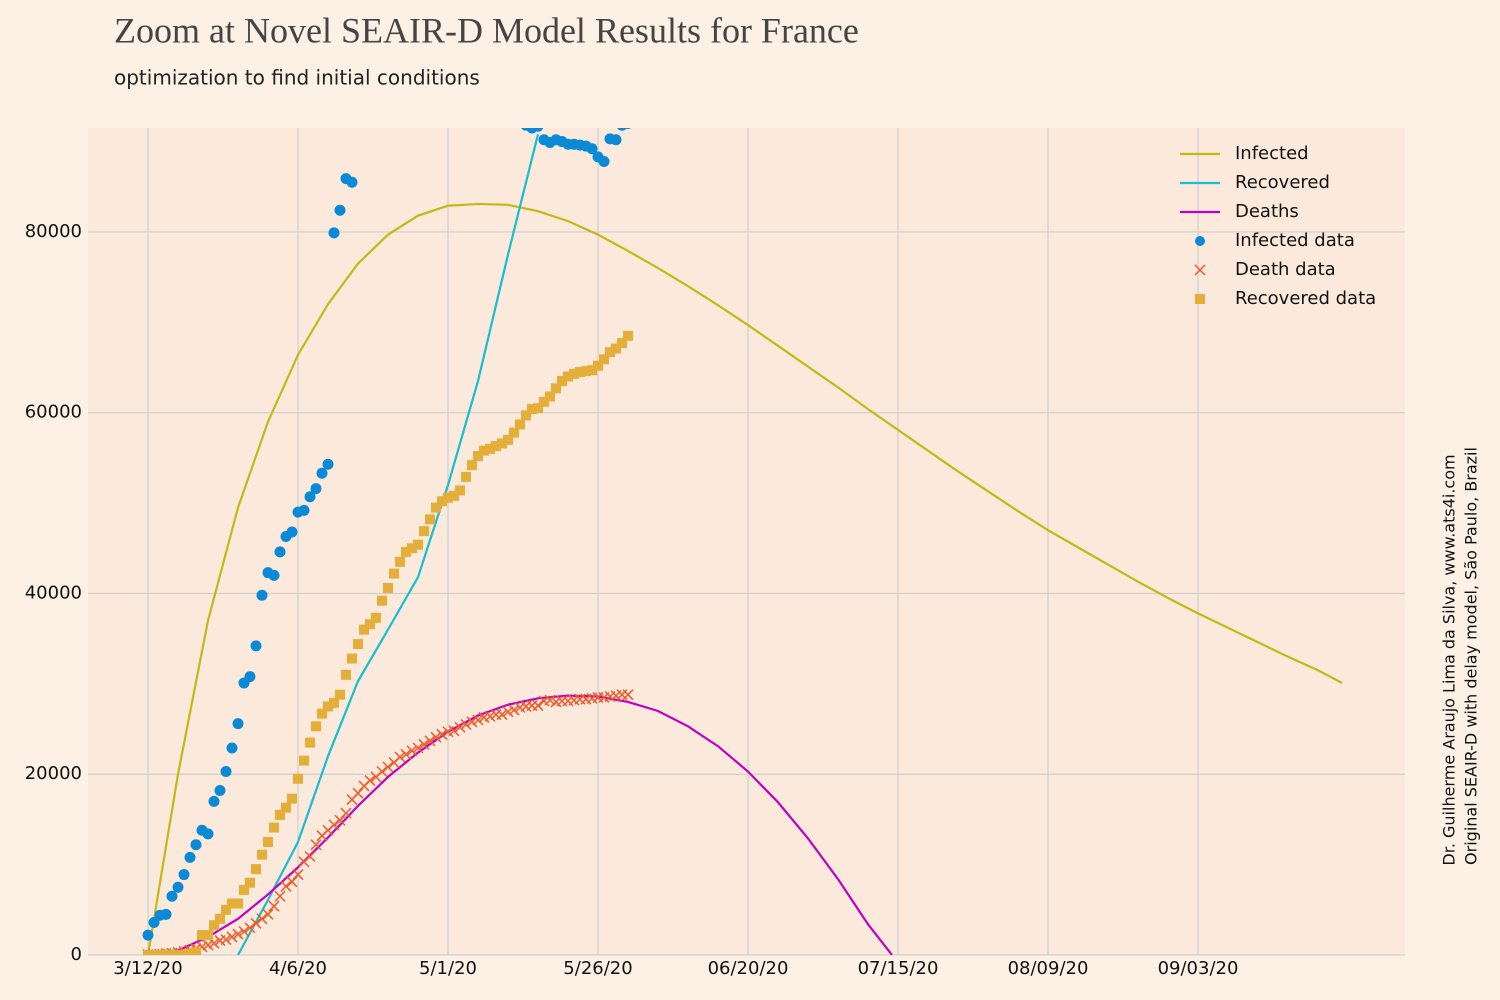 Image resolution: width=1500 pixels, height=1000 pixels. What do you see at coordinates (53, 773) in the screenshot?
I see `y-tick-label: 20000` at bounding box center [53, 773].